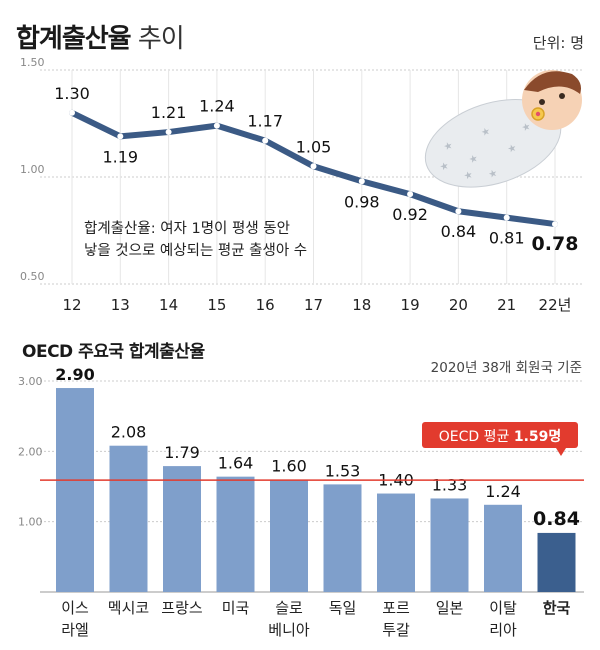 The image size is (600, 650). Describe the element at coordinates (187, 229) in the screenshot. I see `definition-line-1: 합계출산율: 여자 1명이 평생 동안` at that location.